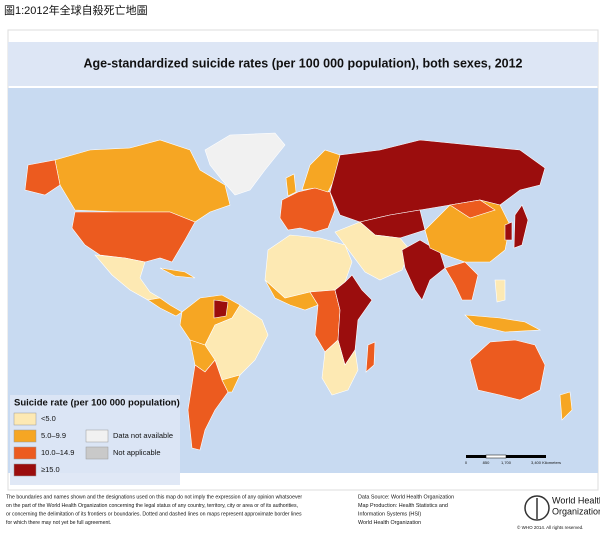 Image resolution: width=600 pixels, height=550 pixels. Describe the element at coordinates (503, 323) in the screenshot. I see `indonesia` at that location.